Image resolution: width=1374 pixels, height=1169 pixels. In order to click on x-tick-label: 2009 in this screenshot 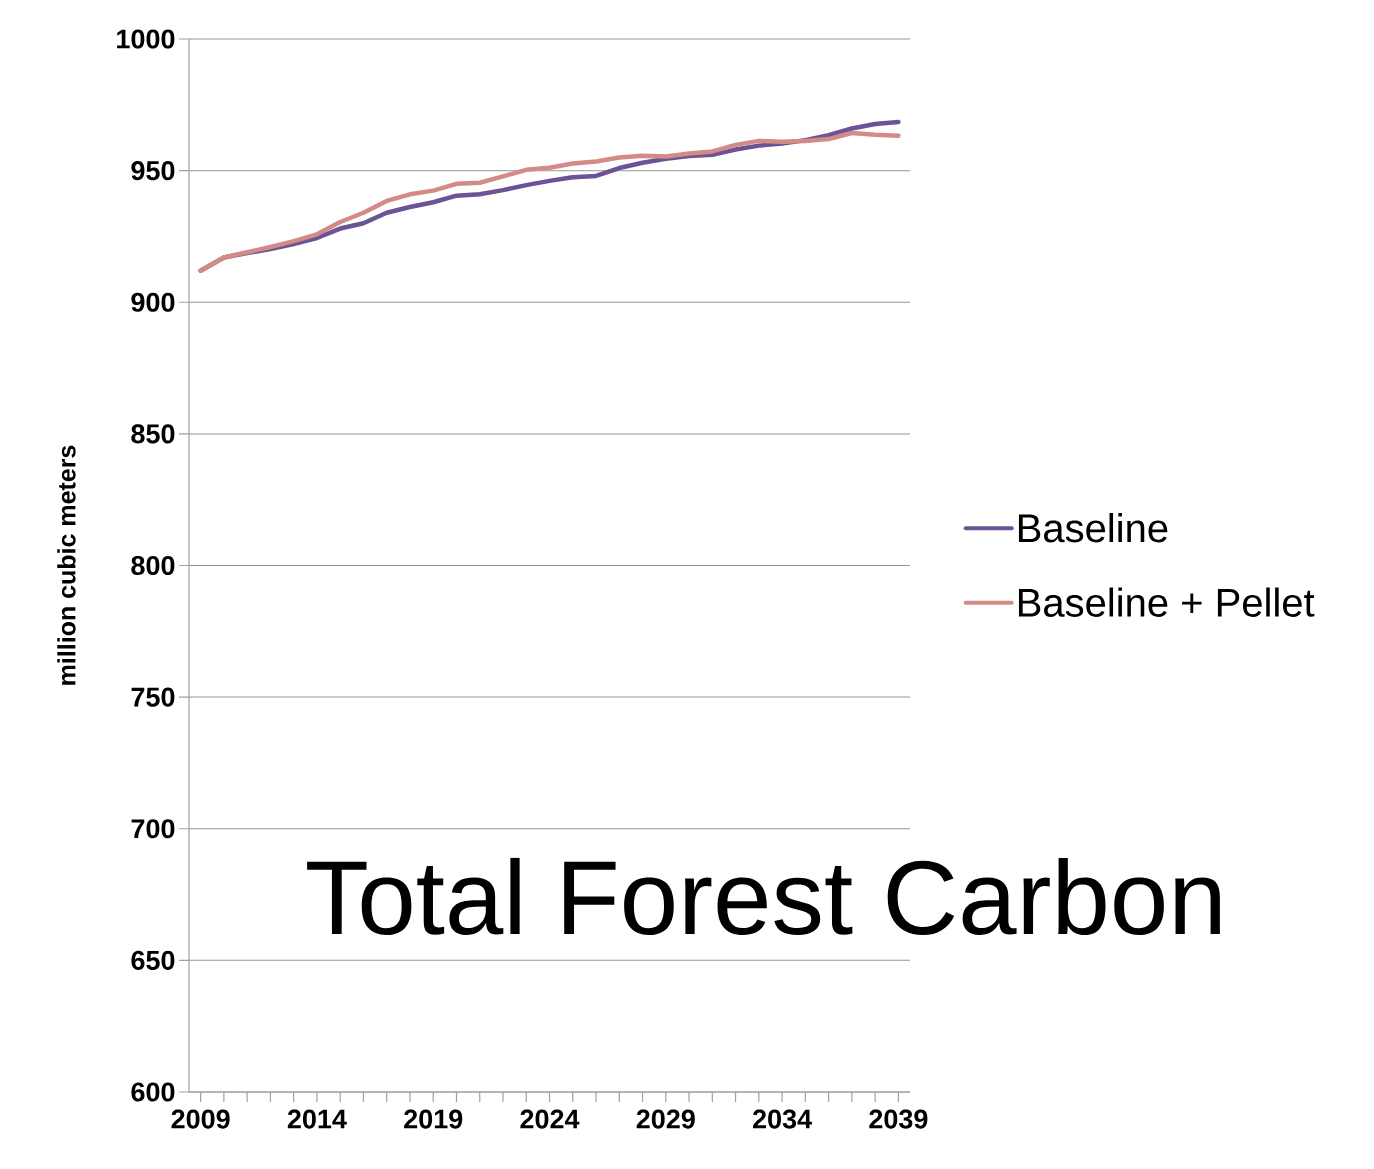, I will do `click(200, 1119)`.